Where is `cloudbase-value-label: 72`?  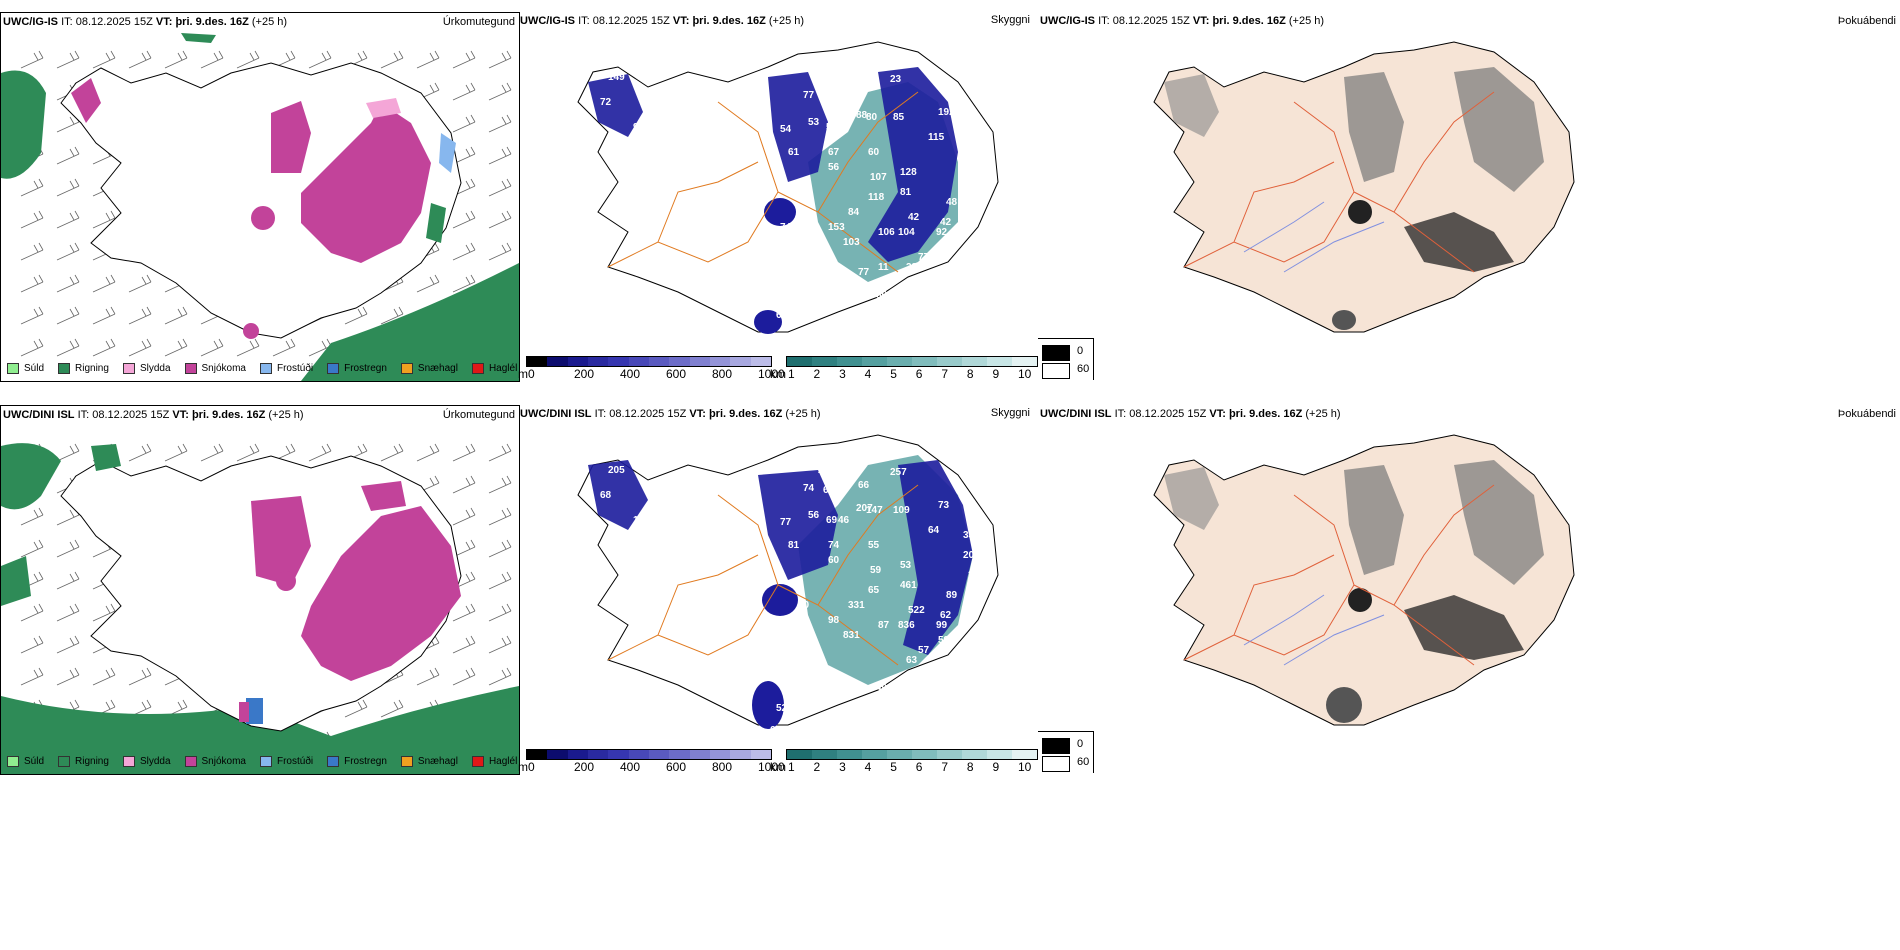
cloudbase-value-label: 72 is located at coordinates (606, 102).